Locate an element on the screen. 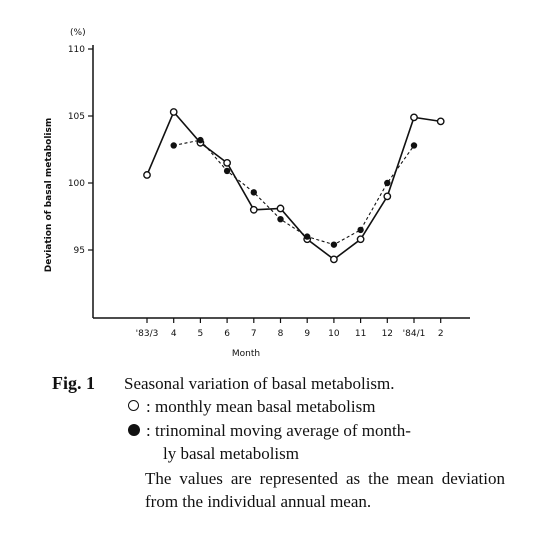 The width and height of the screenshot is (546, 544). y-tick-label: 110 is located at coordinates (76, 50).